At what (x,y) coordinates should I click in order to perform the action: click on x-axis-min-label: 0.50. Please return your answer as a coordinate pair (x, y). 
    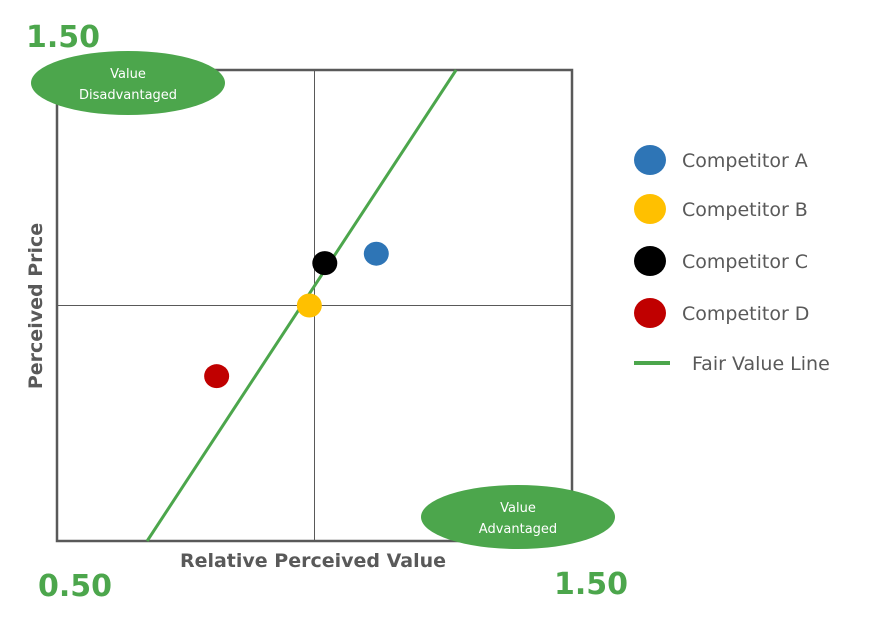
    Looking at the image, I should click on (75, 586).